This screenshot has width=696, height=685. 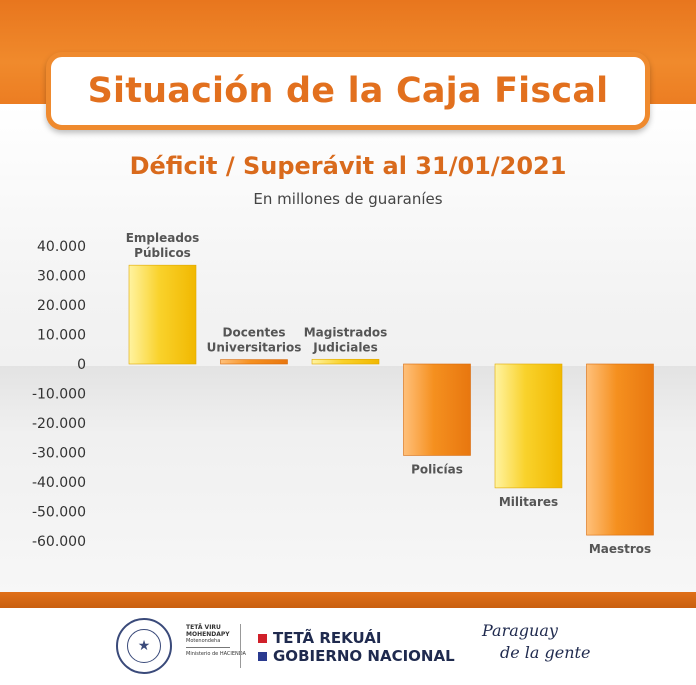 I want to click on unit-note: En millones de guaraníes, so click(x=348, y=199).